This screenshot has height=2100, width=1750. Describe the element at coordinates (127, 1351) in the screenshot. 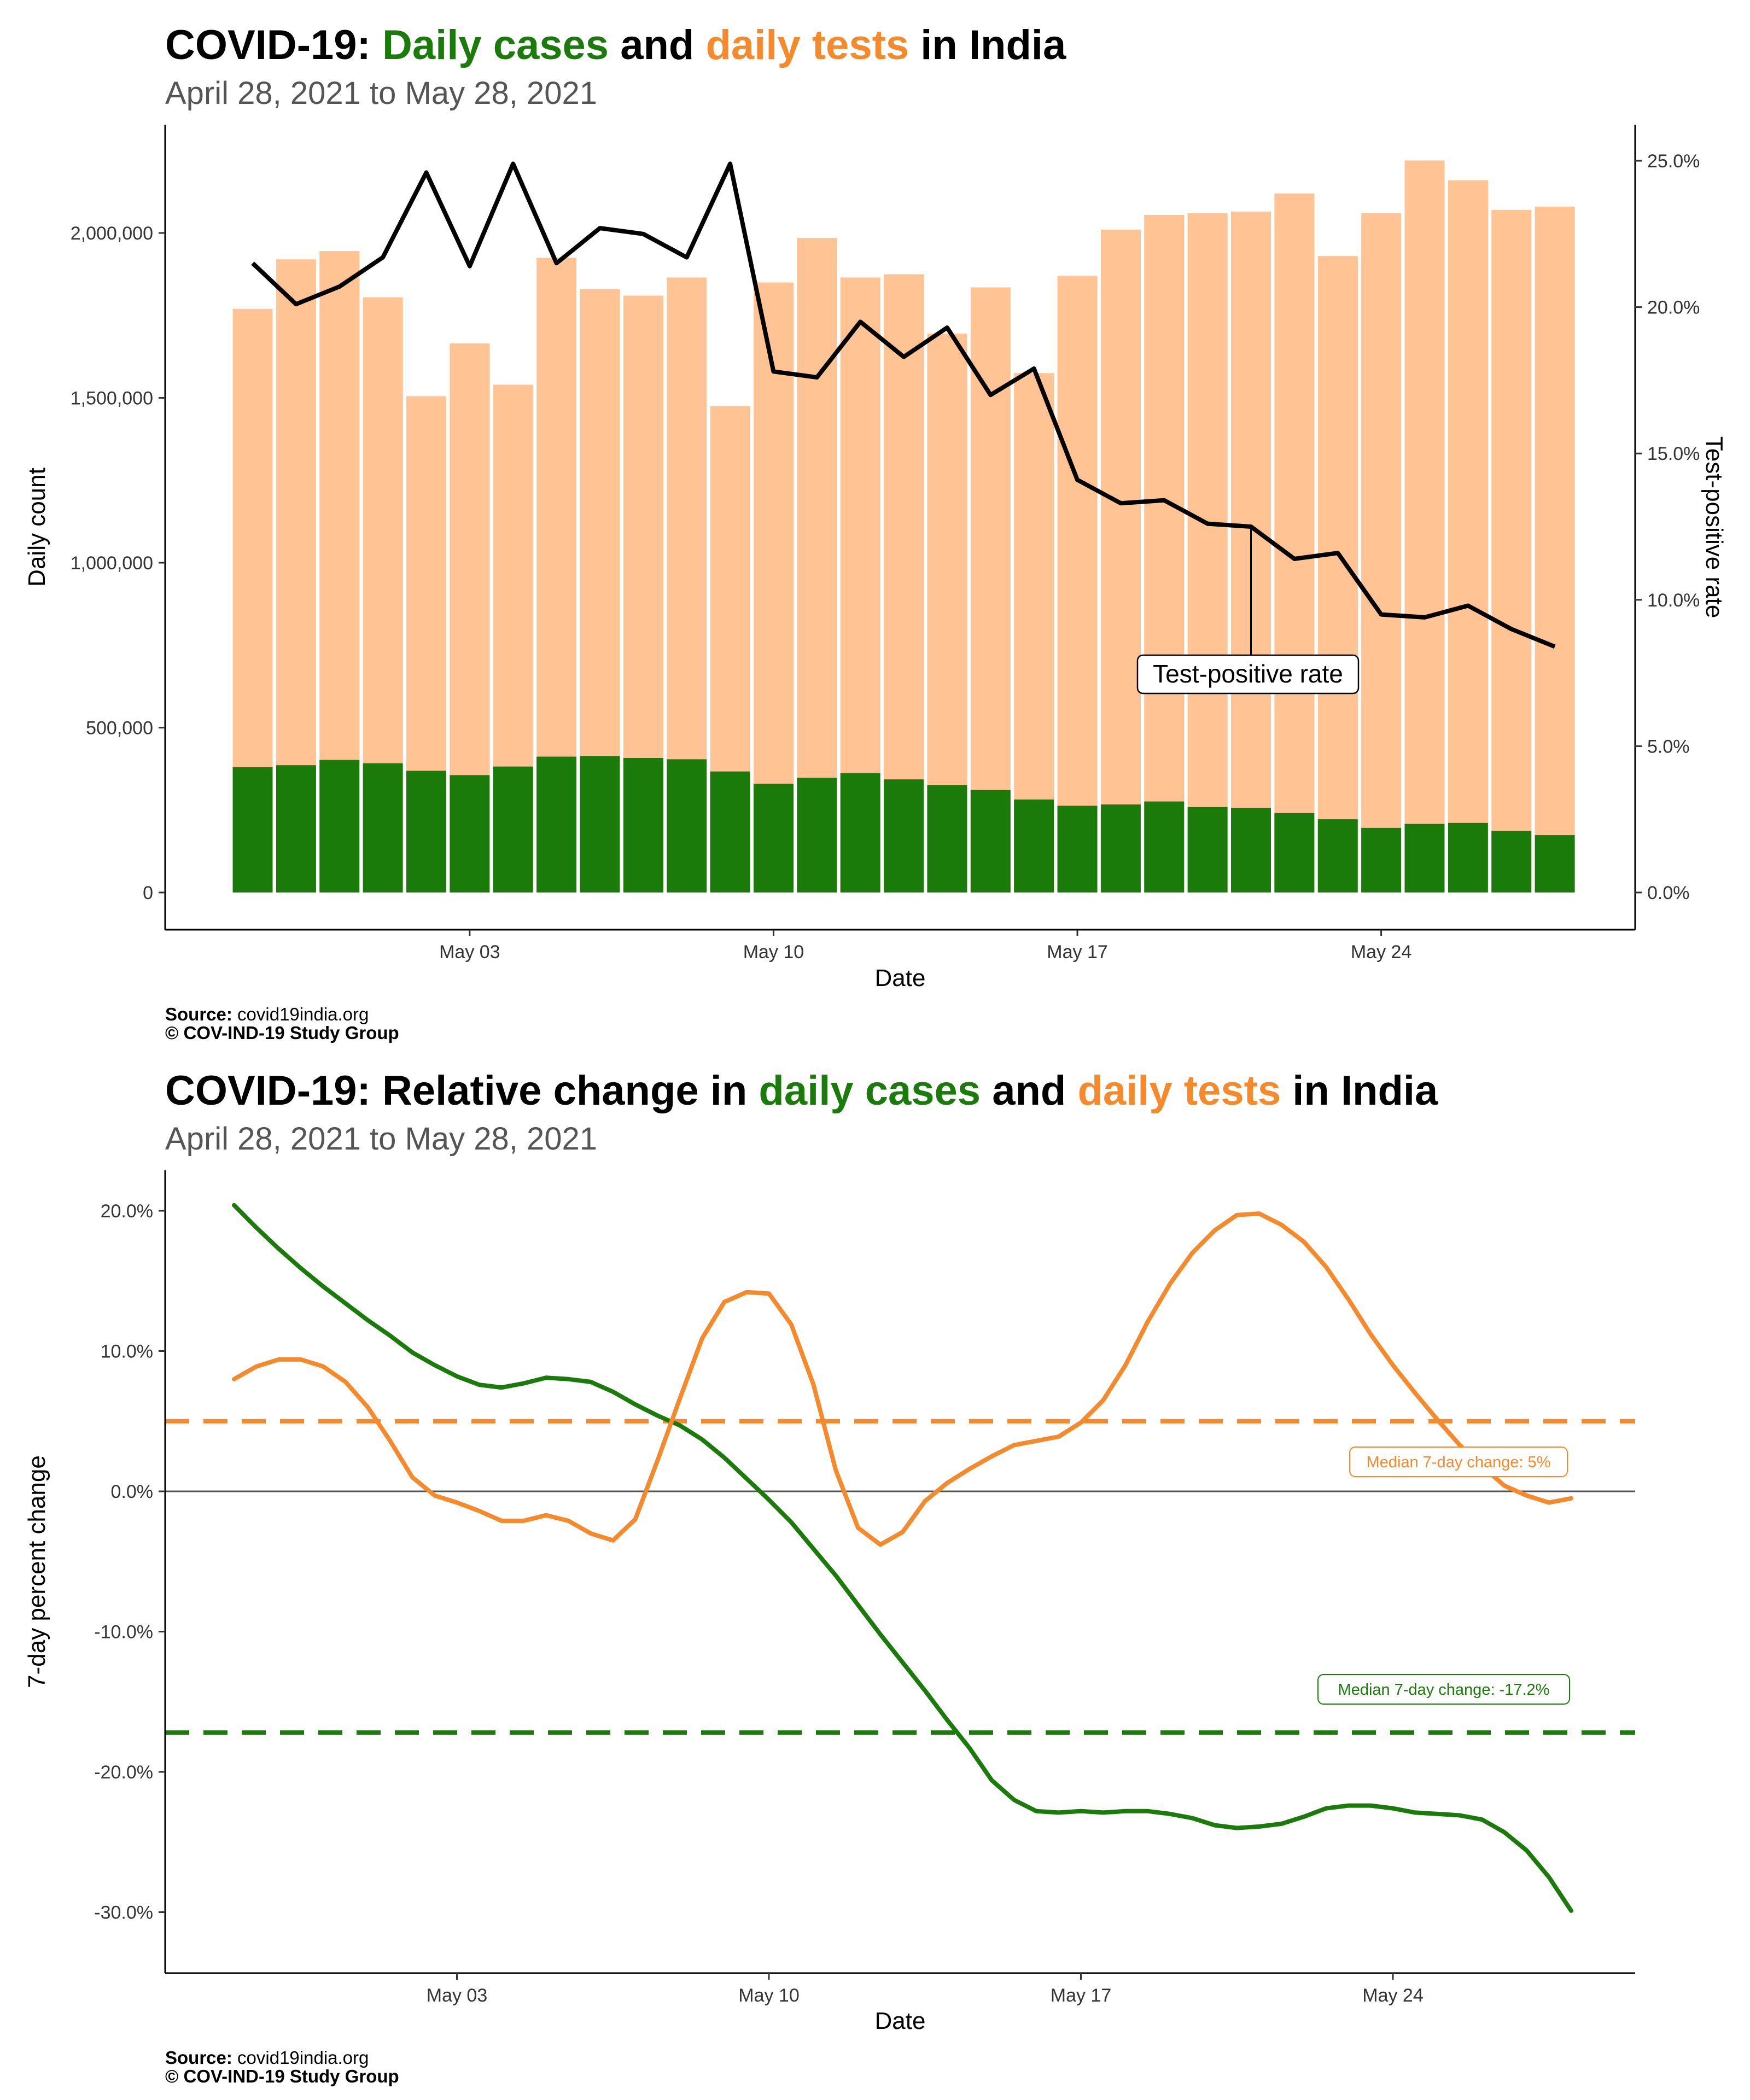

I see `y-tick-label: 10.0%` at that location.